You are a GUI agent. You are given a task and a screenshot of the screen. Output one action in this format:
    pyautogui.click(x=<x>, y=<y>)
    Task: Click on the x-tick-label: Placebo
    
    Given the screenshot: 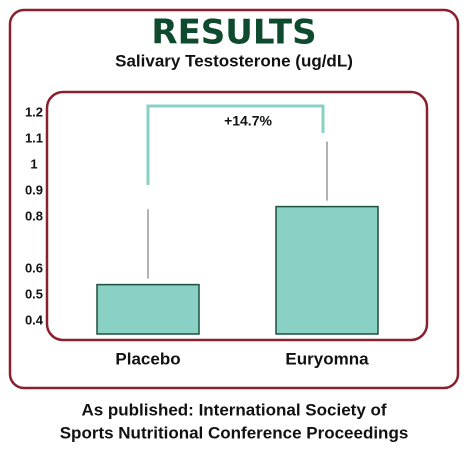 What is the action you would take?
    pyautogui.click(x=147, y=358)
    